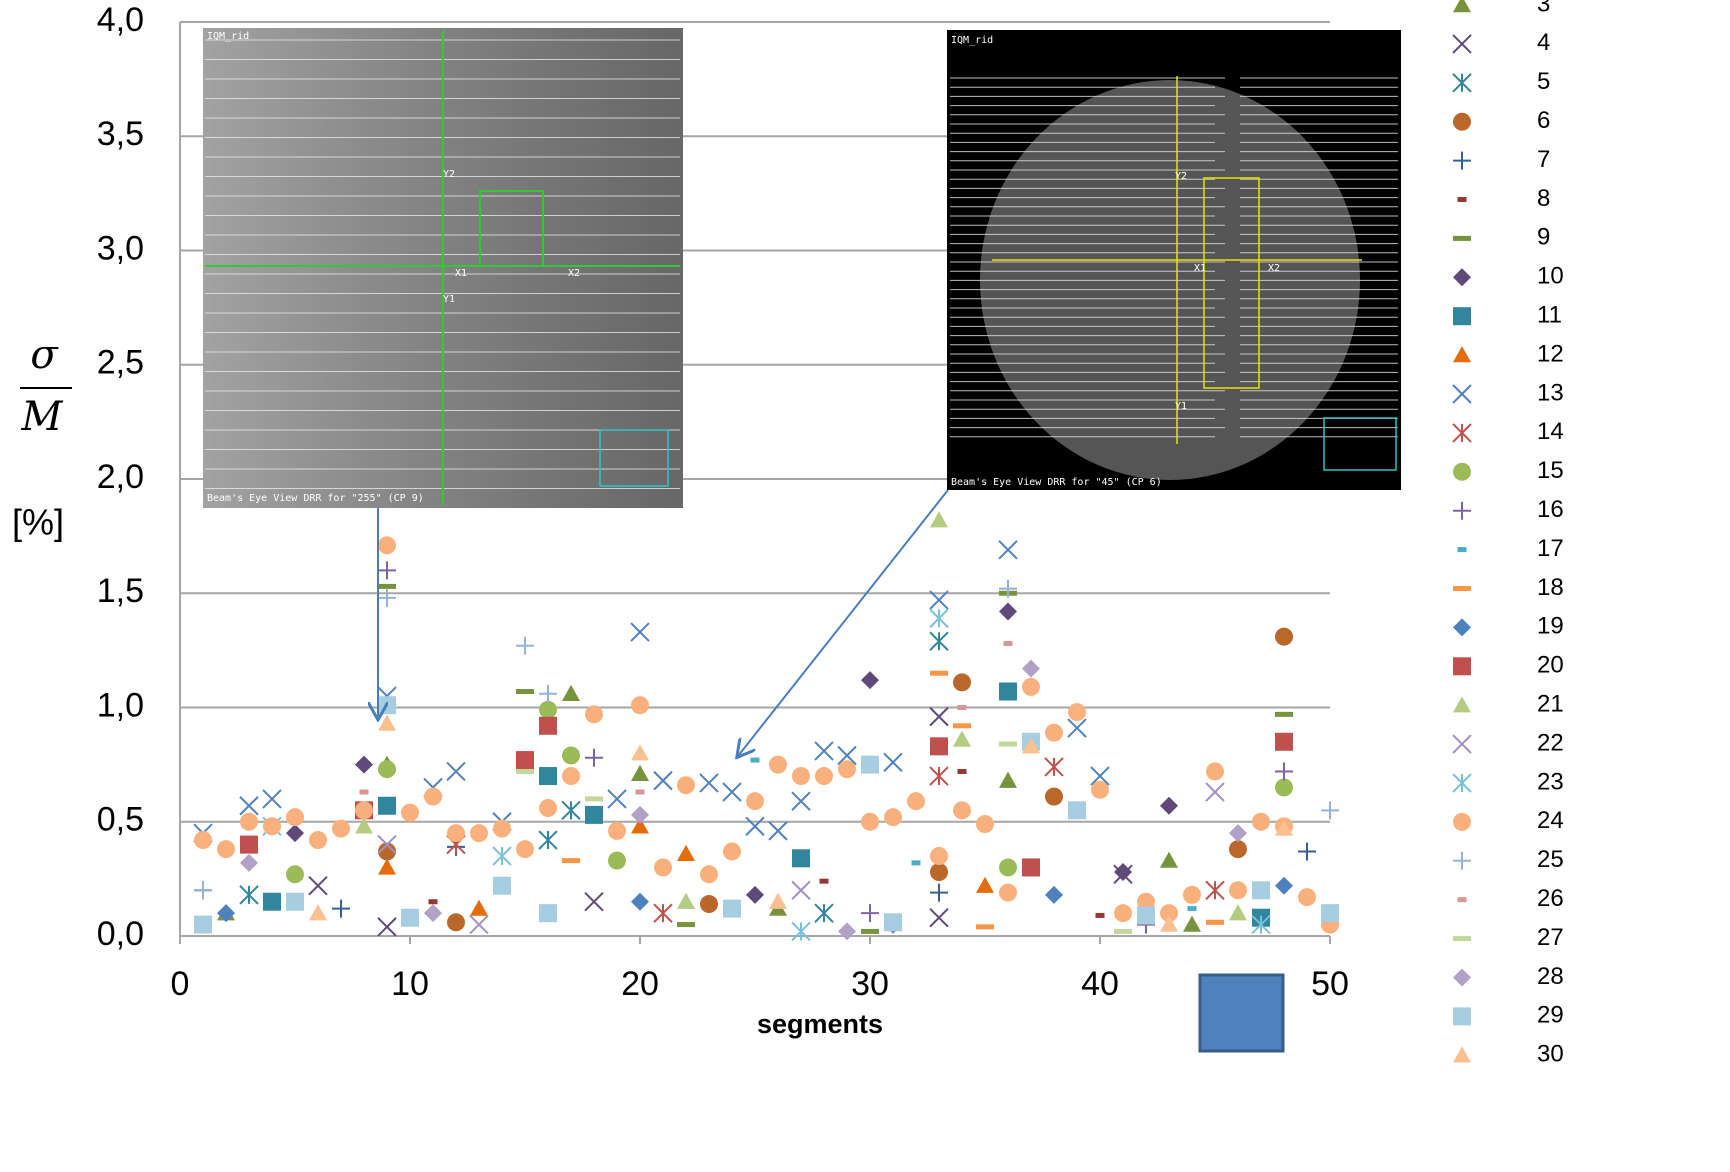  What do you see at coordinates (1274, 268) in the screenshot?
I see `inset-label: X2` at bounding box center [1274, 268].